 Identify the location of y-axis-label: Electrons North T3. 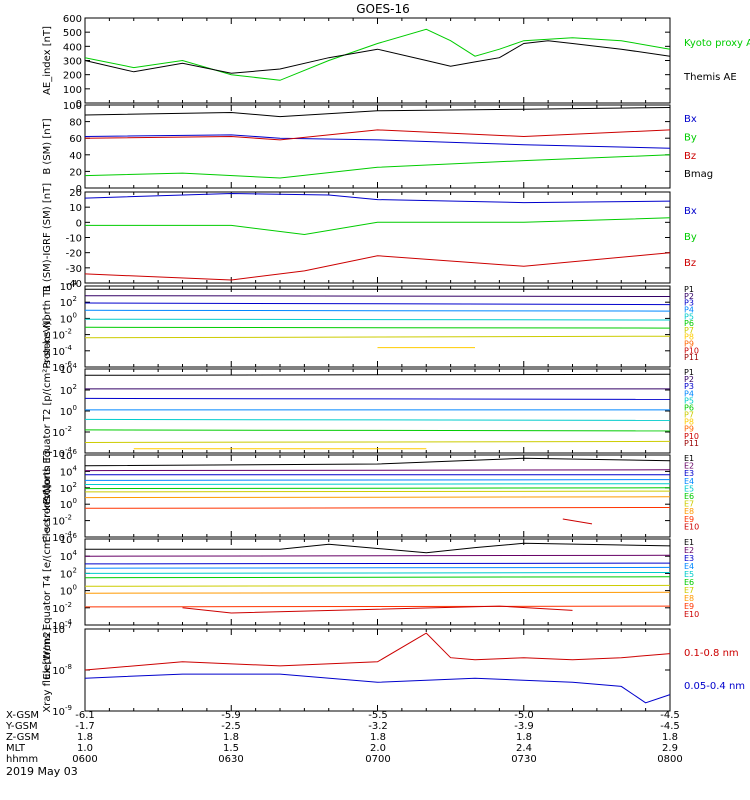
(47, 495).